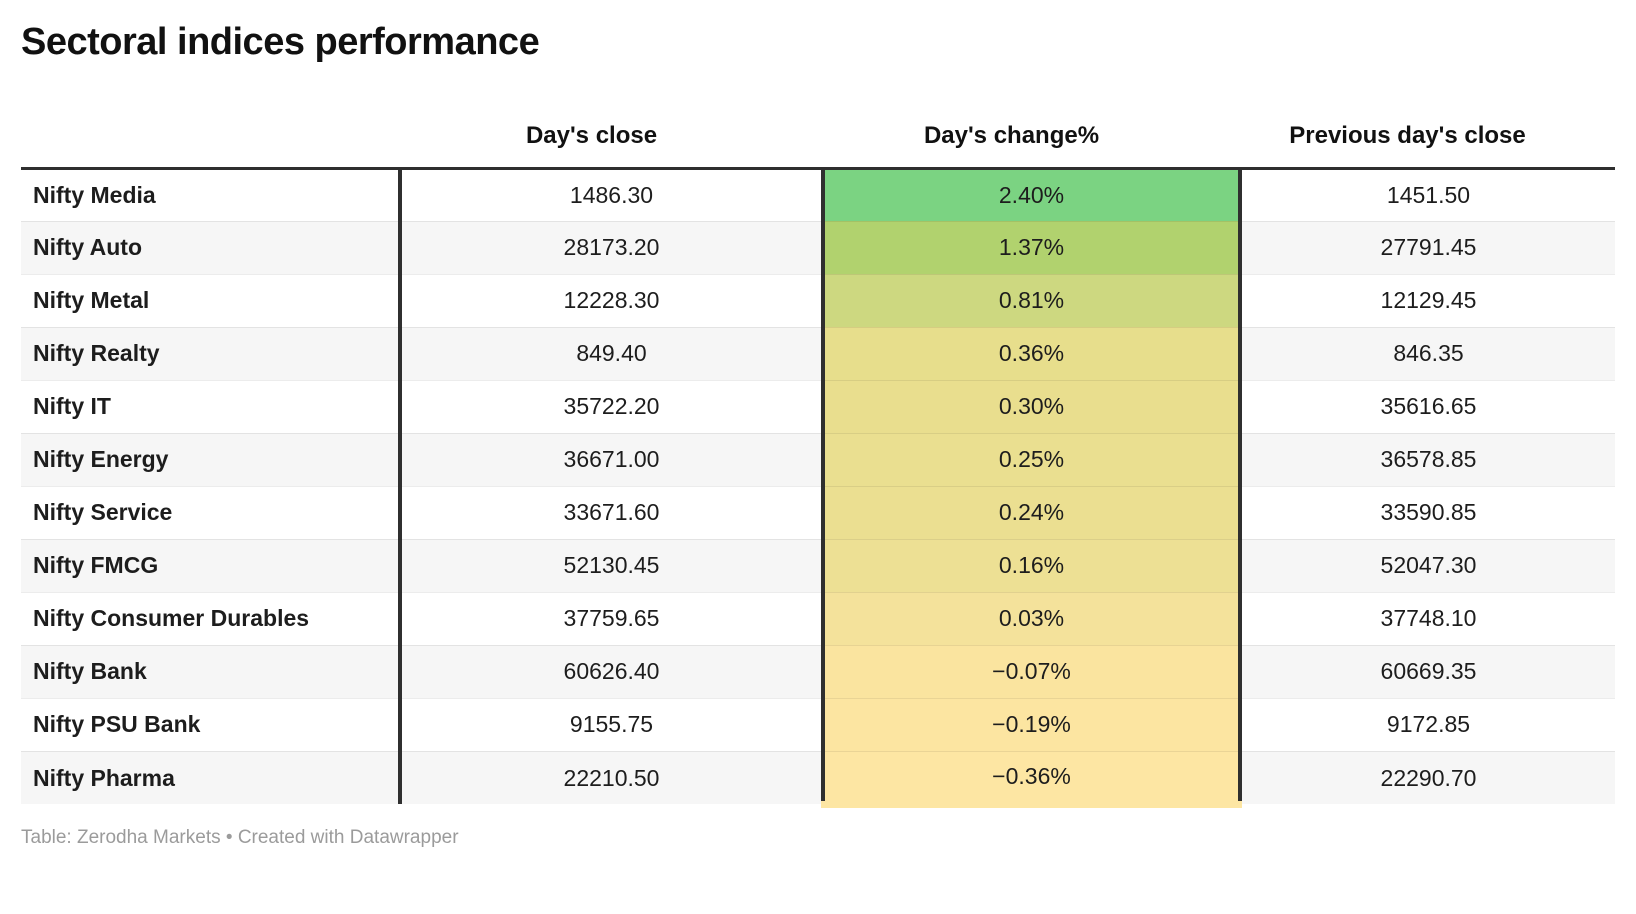 Image resolution: width=1636 pixels, height=914 pixels. I want to click on table-row: Nifty PSU Bank 9155.75 −0.19% 9172.85, so click(818, 724).